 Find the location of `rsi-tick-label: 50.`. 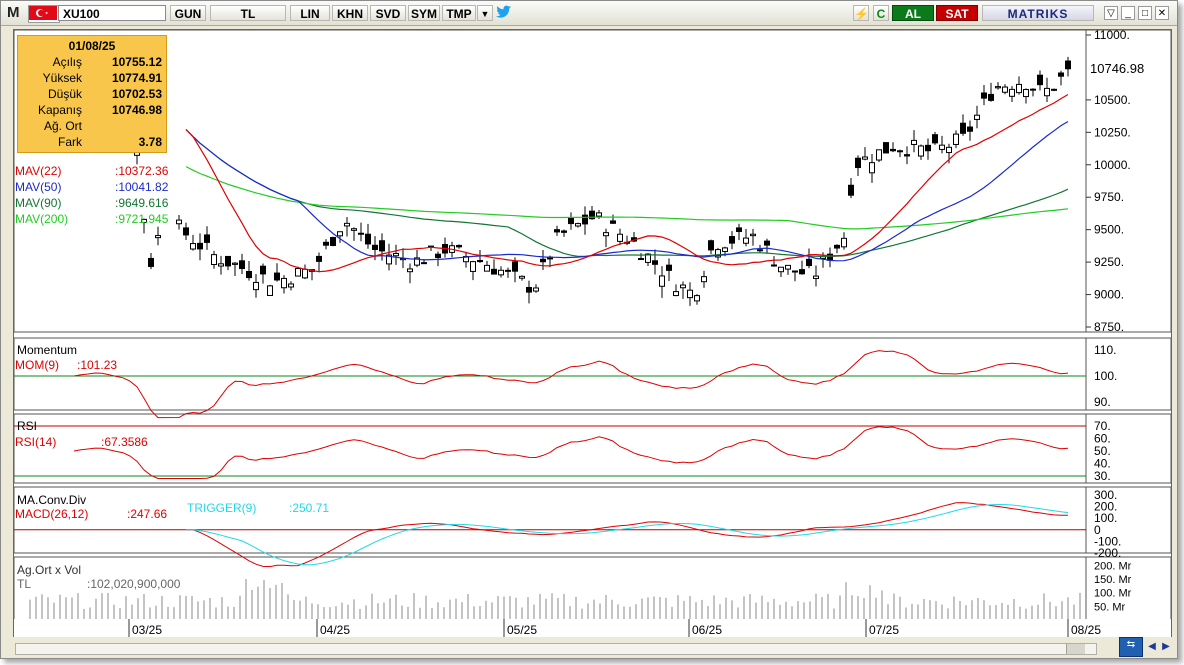

rsi-tick-label: 50. is located at coordinates (1102, 451).